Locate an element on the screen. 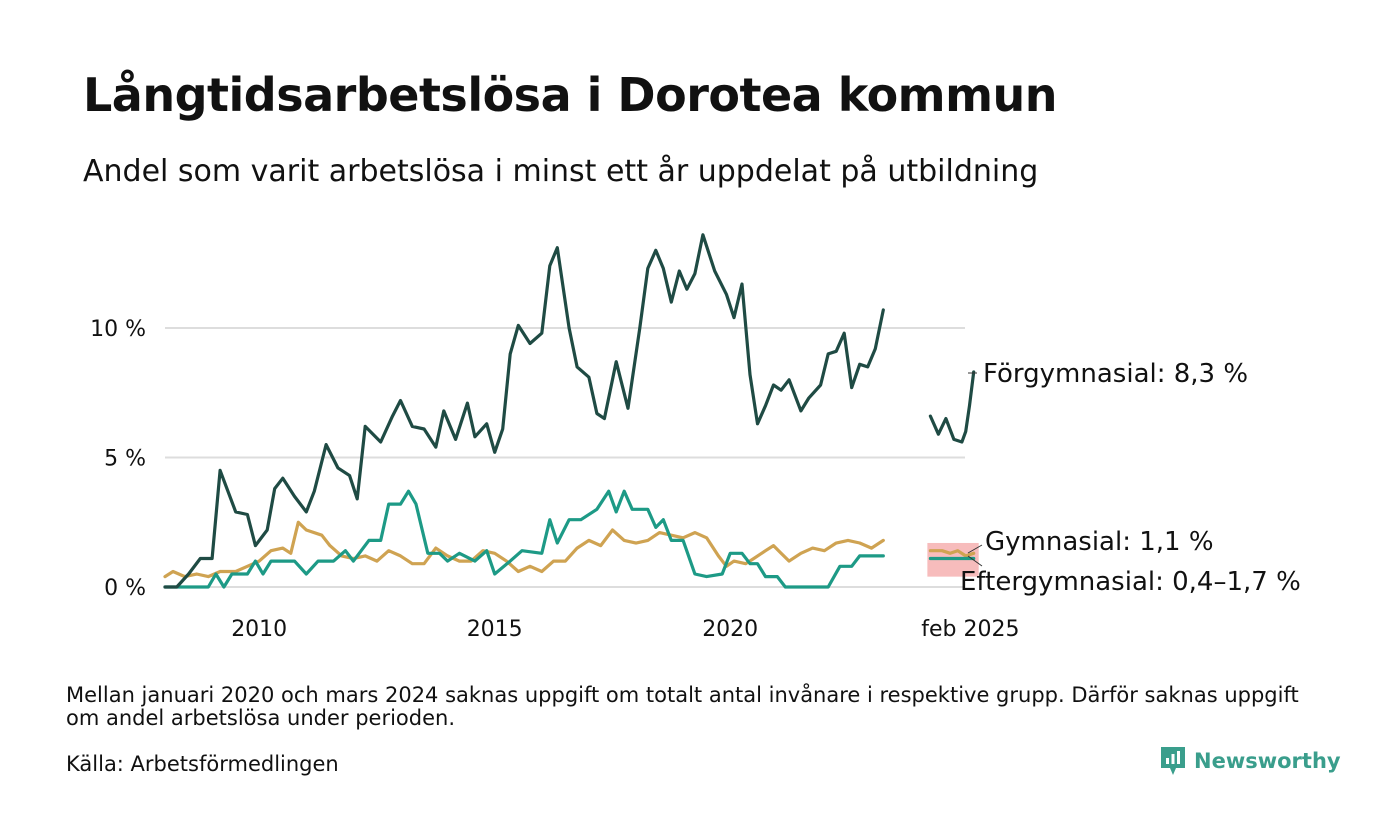 The width and height of the screenshot is (1400, 840). x-tick-label: 2015 is located at coordinates (495, 629).